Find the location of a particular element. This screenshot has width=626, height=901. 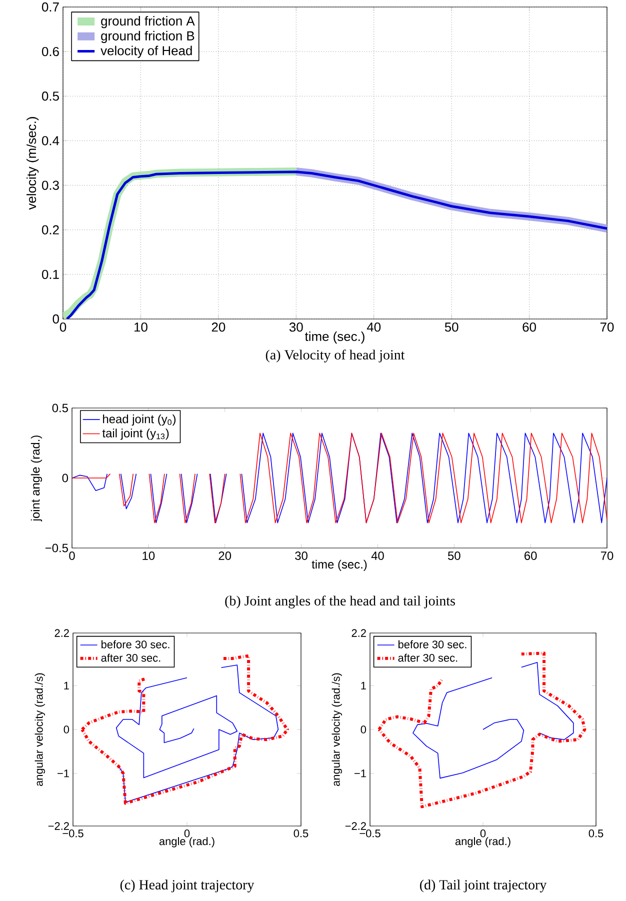

legend-label: head joint (y$_{0}$) is located at coordinates (139, 420).